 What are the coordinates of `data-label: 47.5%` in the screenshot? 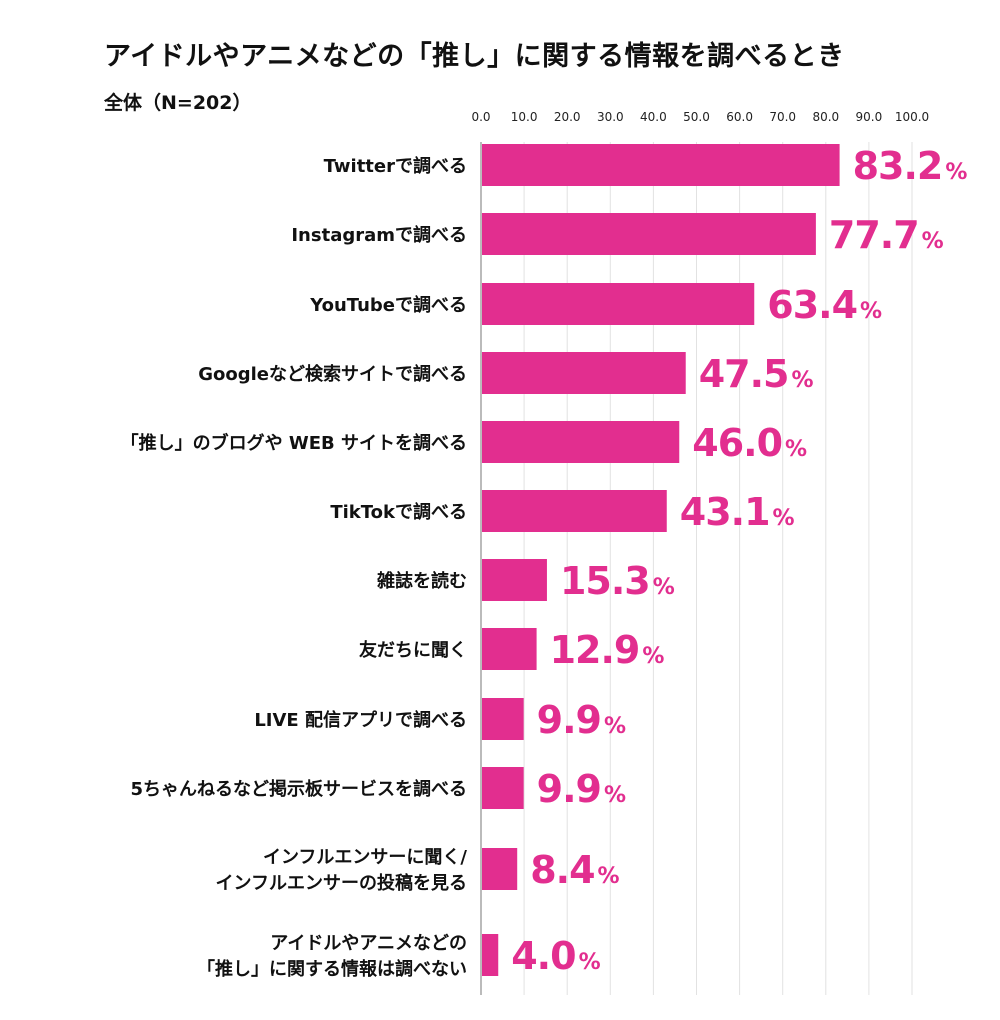 It's located at (756, 374).